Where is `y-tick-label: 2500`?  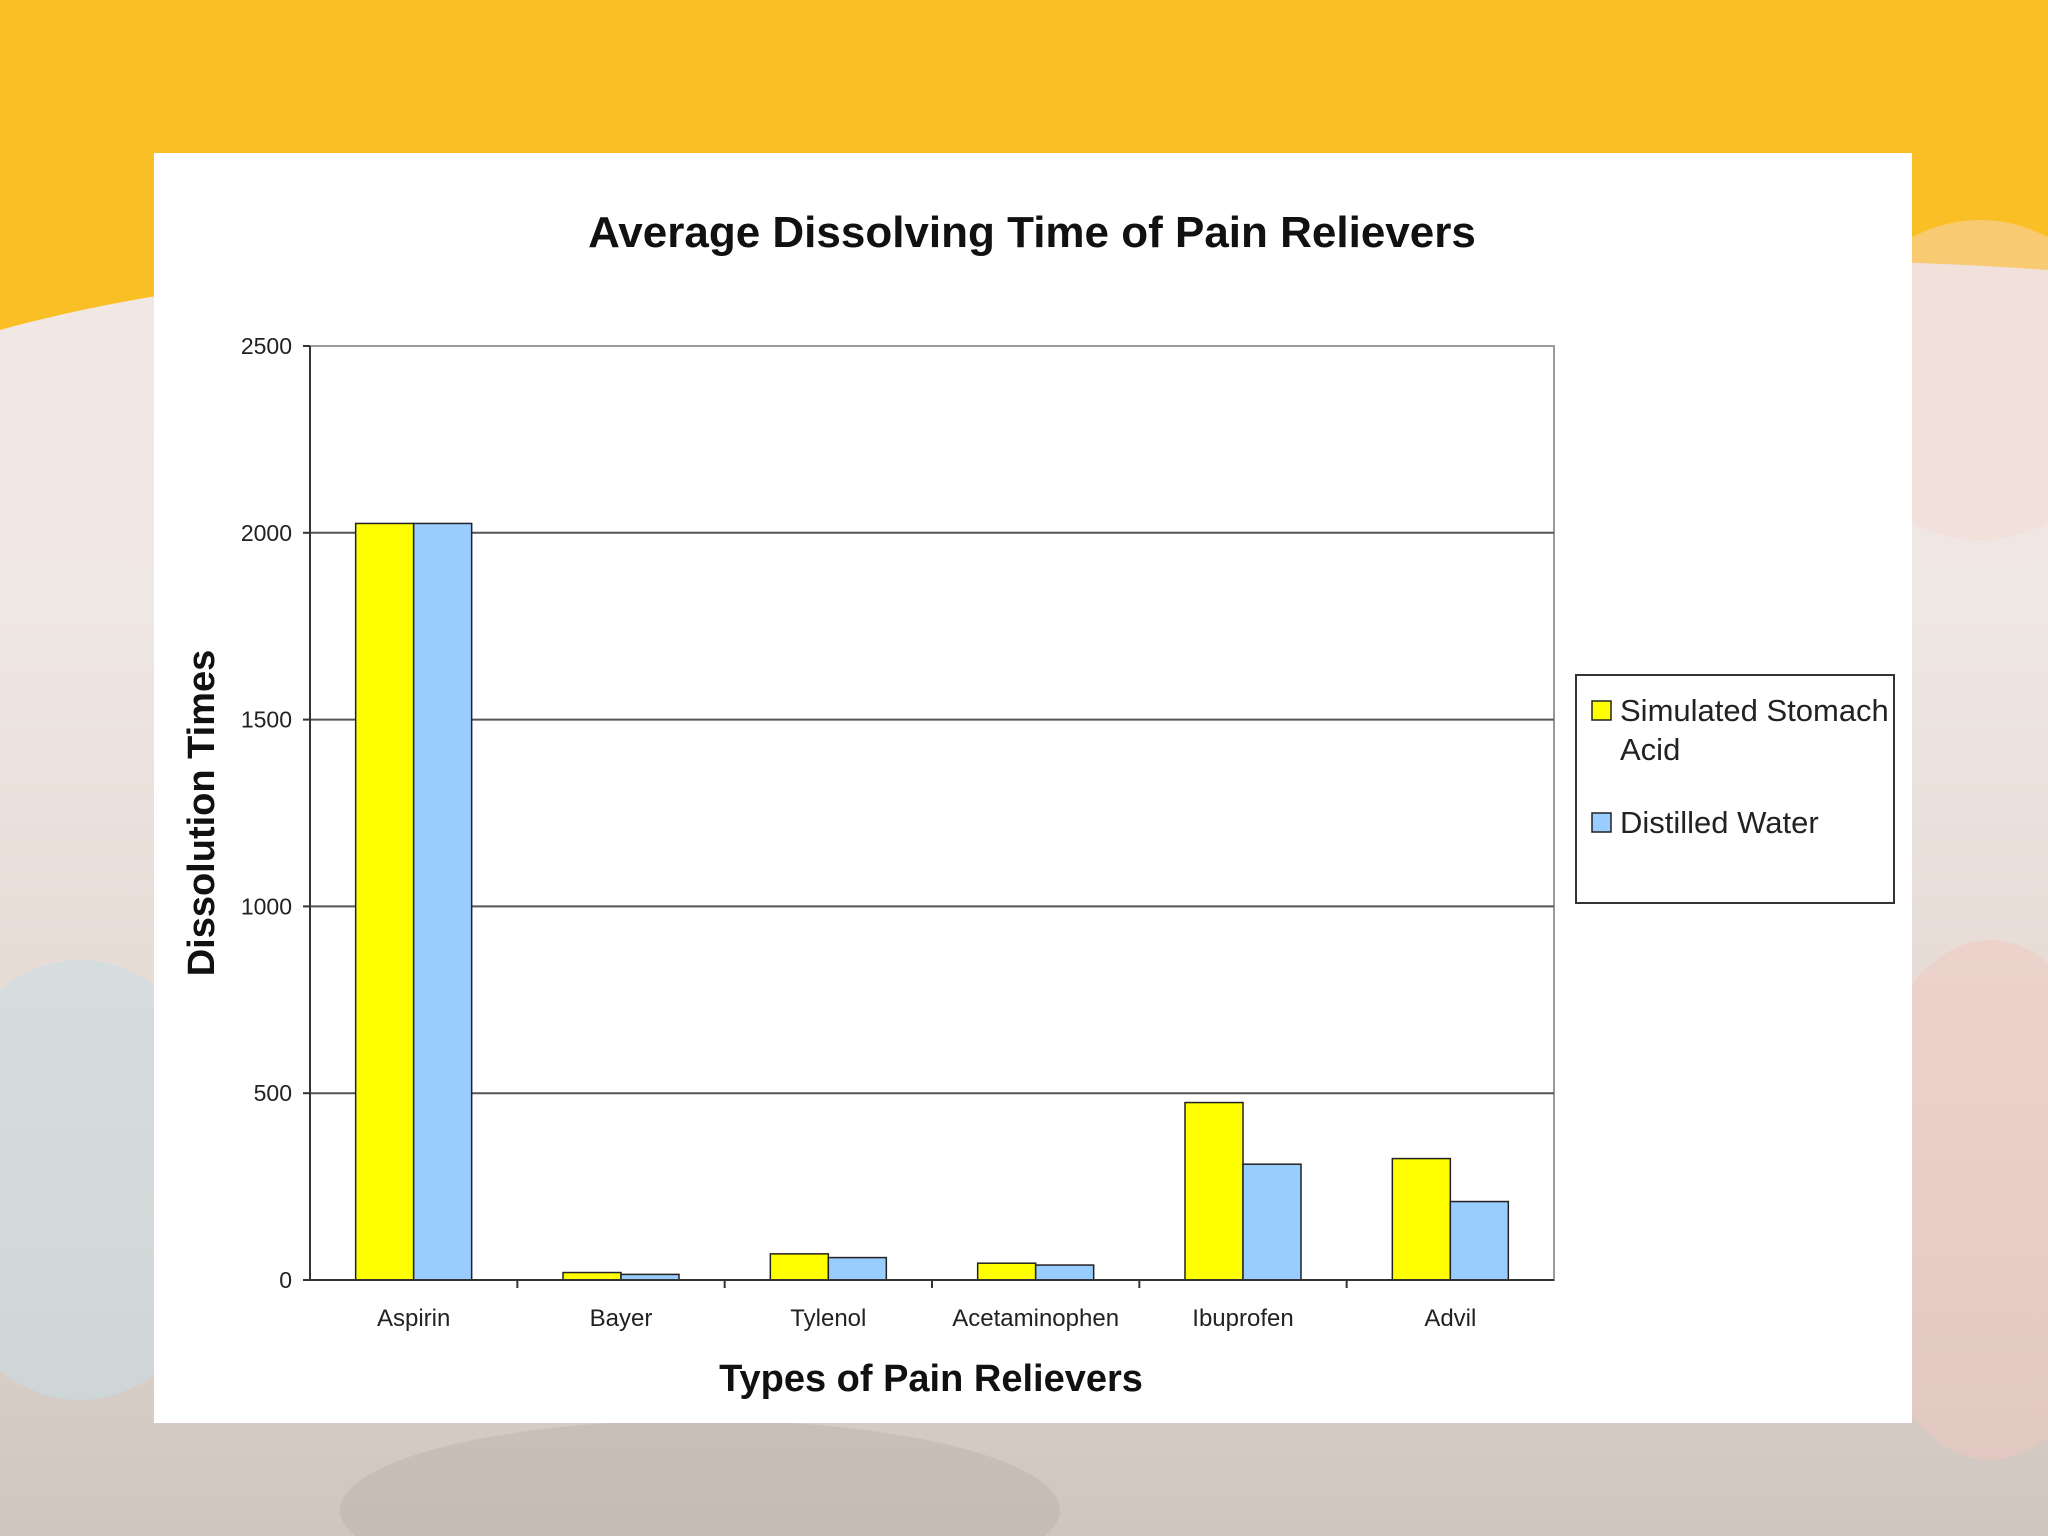
y-tick-label: 2500 is located at coordinates (266, 346).